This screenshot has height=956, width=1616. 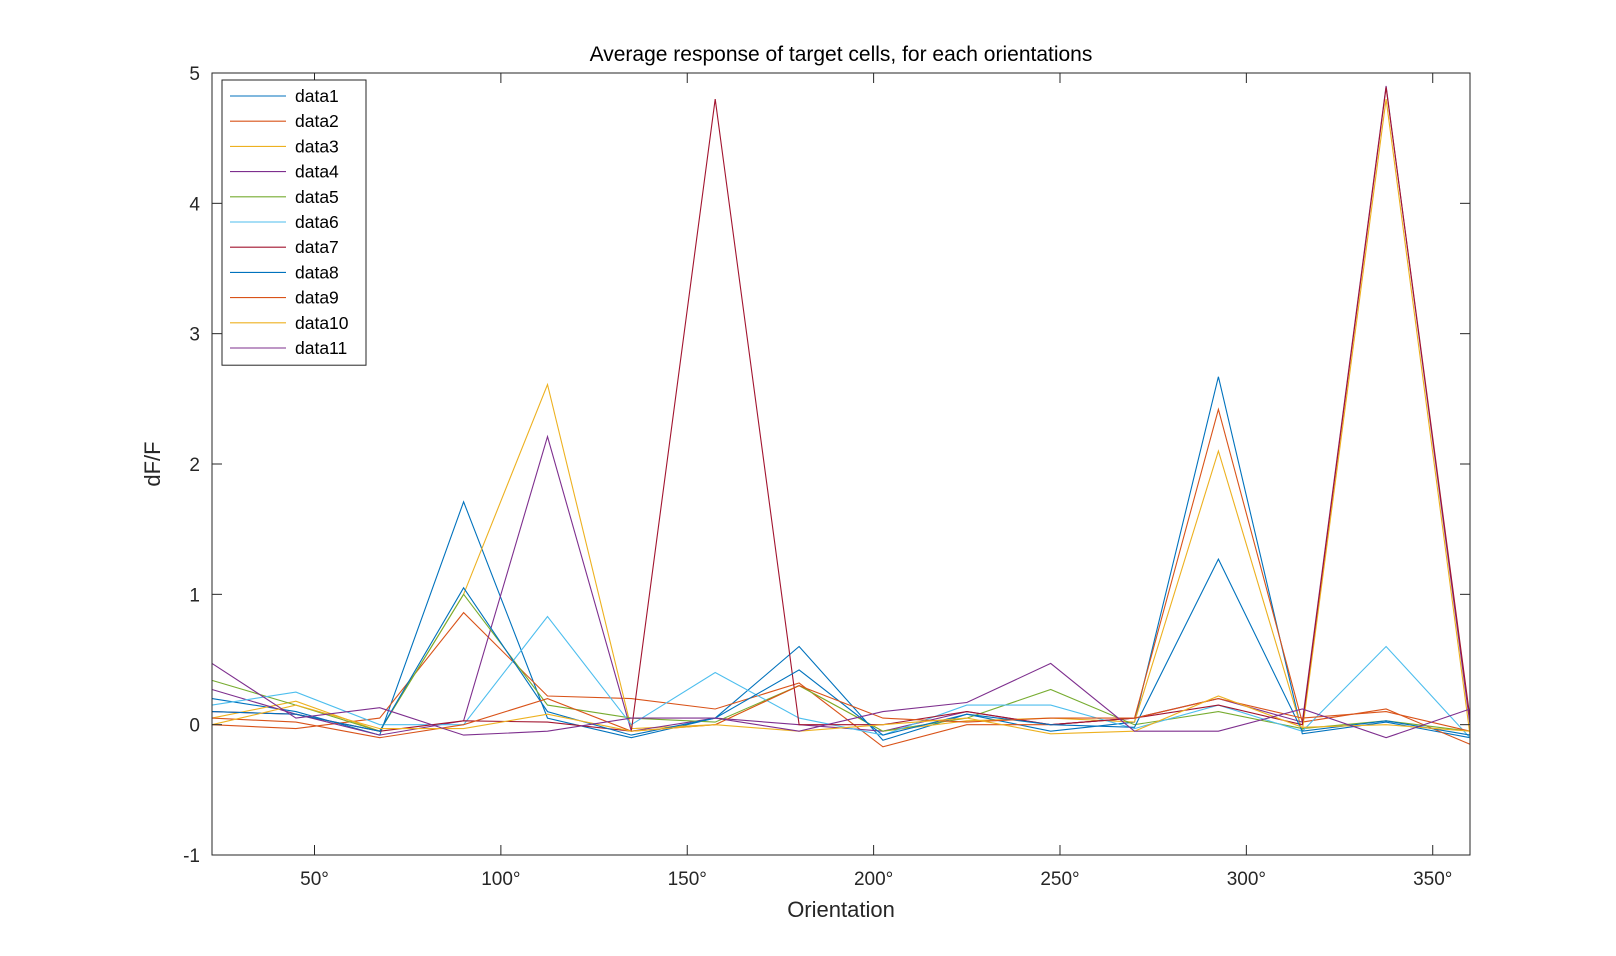 I want to click on legend-label-data2: data2, so click(x=317, y=121).